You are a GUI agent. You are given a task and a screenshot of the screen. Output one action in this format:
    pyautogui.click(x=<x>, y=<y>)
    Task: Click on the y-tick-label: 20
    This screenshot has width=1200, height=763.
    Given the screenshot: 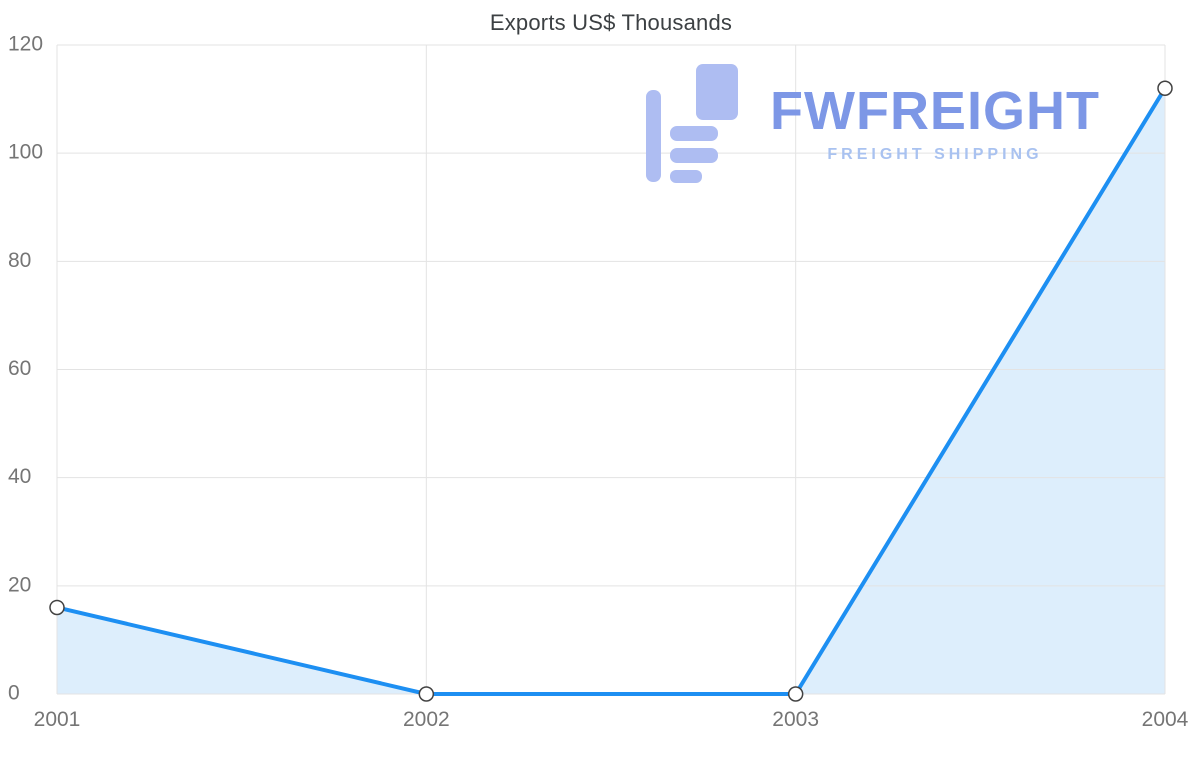 What is the action you would take?
    pyautogui.click(x=19, y=584)
    